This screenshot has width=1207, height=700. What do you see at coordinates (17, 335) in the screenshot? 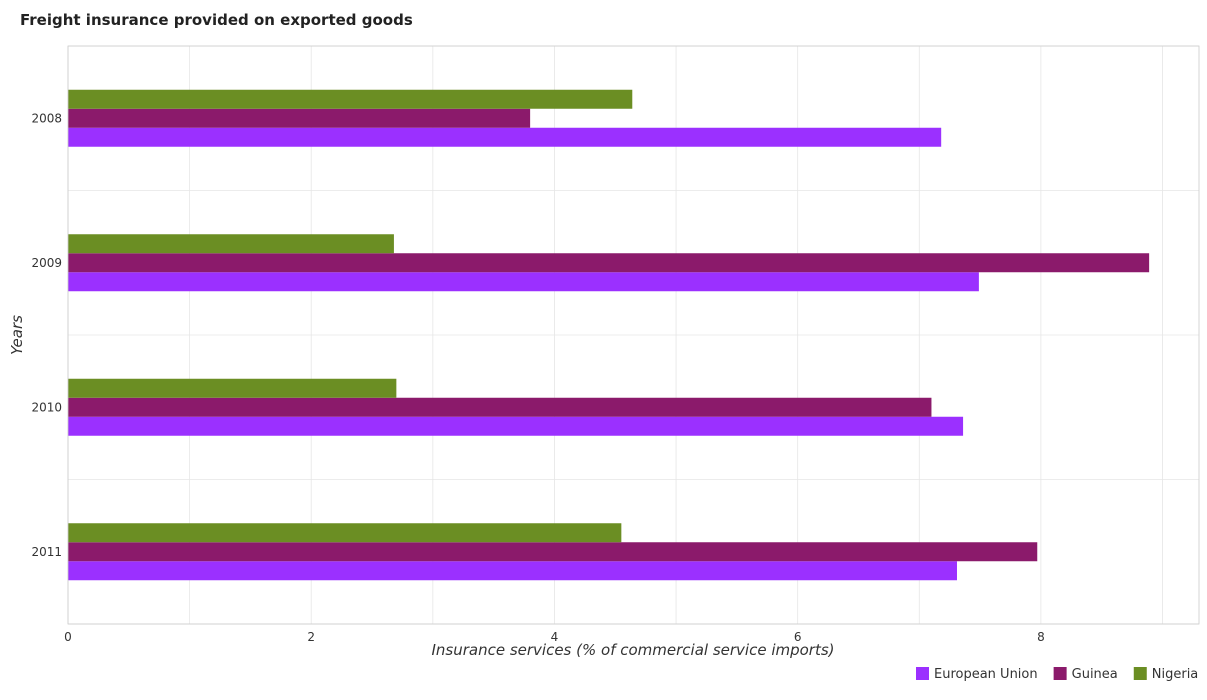
I see `y-axis-label: Years` at bounding box center [17, 335].